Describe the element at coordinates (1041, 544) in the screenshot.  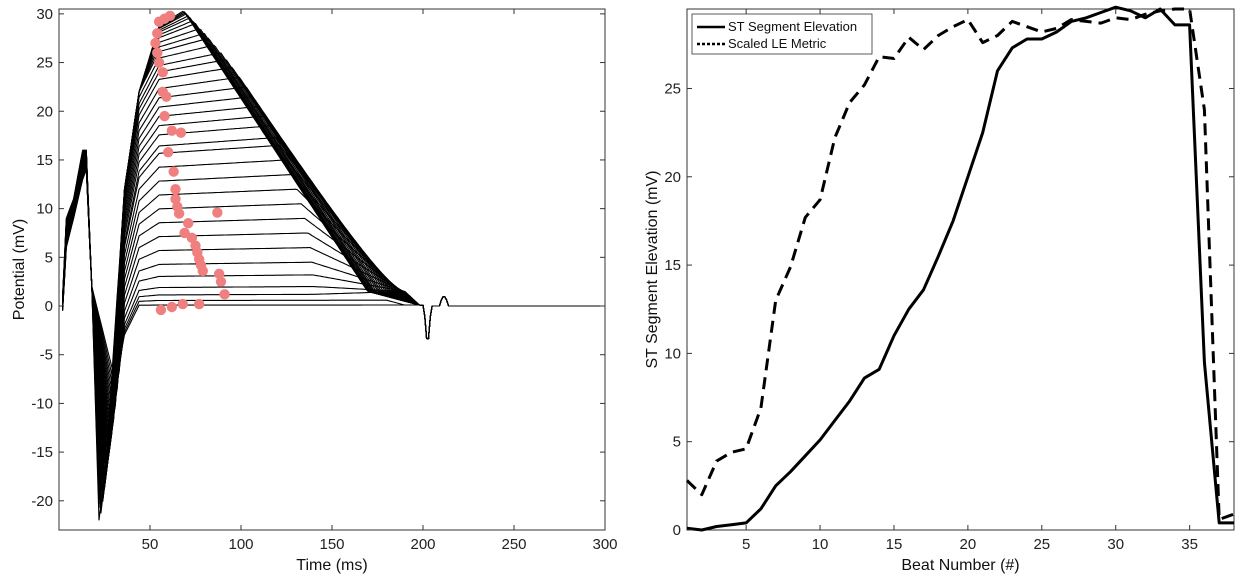
I see `x-tick-label: 25` at that location.